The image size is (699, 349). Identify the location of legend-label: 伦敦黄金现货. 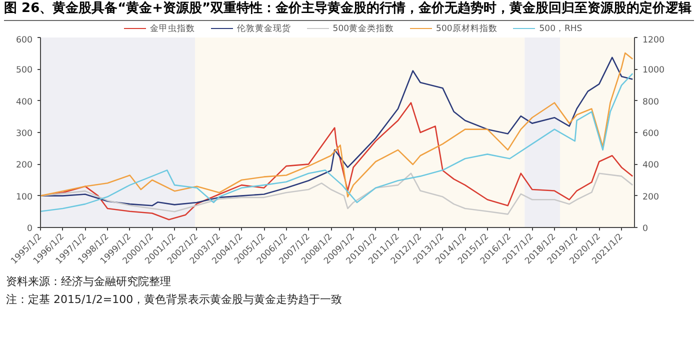
(263, 29).